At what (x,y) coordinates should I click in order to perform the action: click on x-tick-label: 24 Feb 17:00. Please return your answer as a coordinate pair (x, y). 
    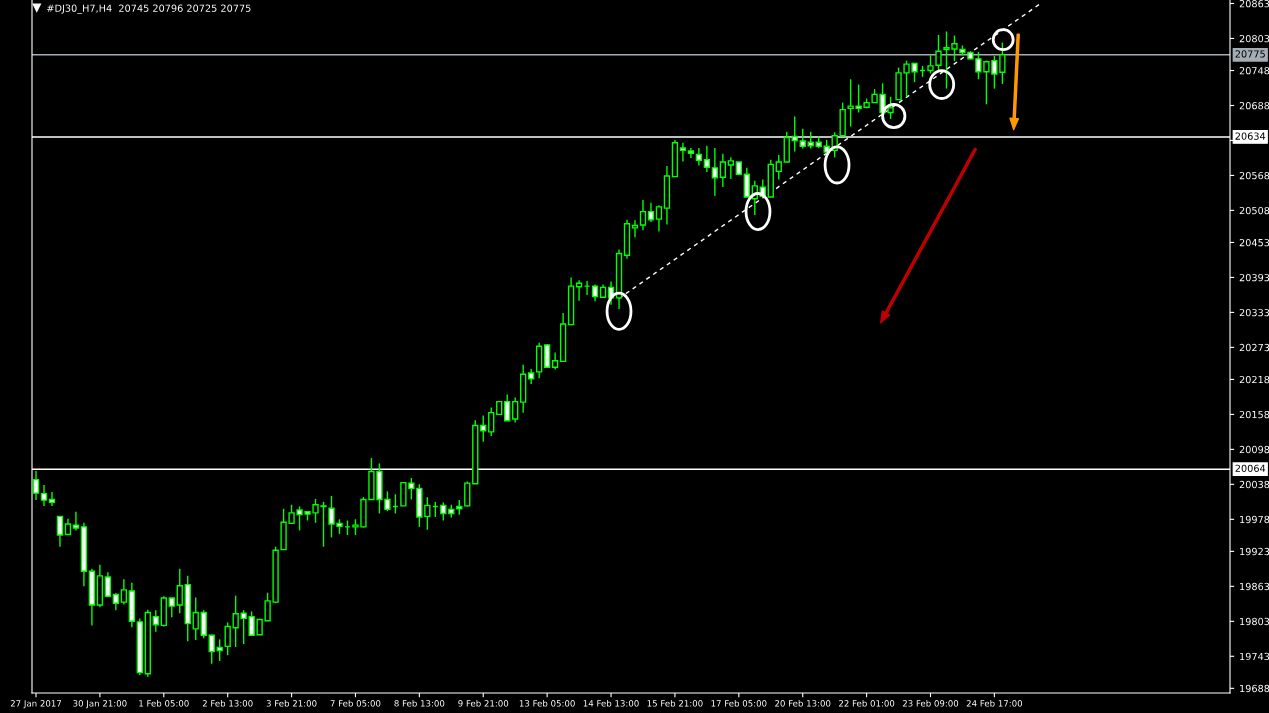
    Looking at the image, I should click on (994, 703).